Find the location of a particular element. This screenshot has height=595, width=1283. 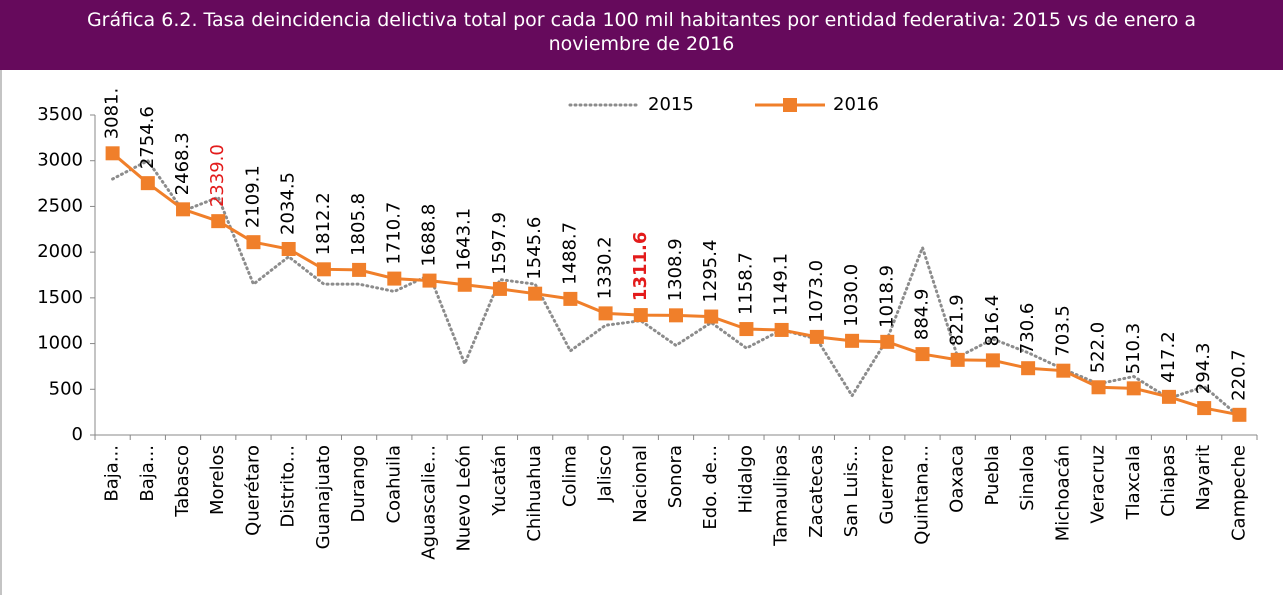

x-tick-label: Querétaro is located at coordinates (252, 490).